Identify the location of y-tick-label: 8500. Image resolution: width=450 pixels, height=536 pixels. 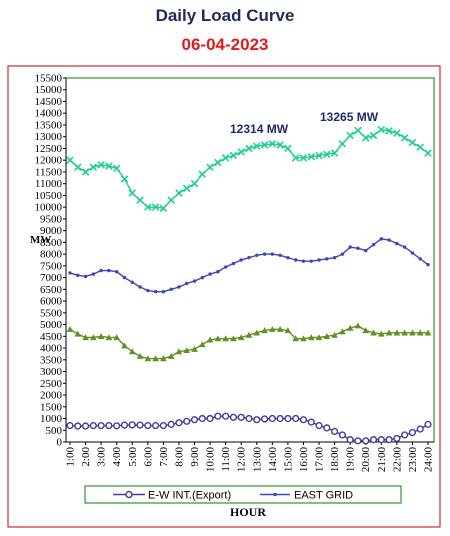
(51, 243).